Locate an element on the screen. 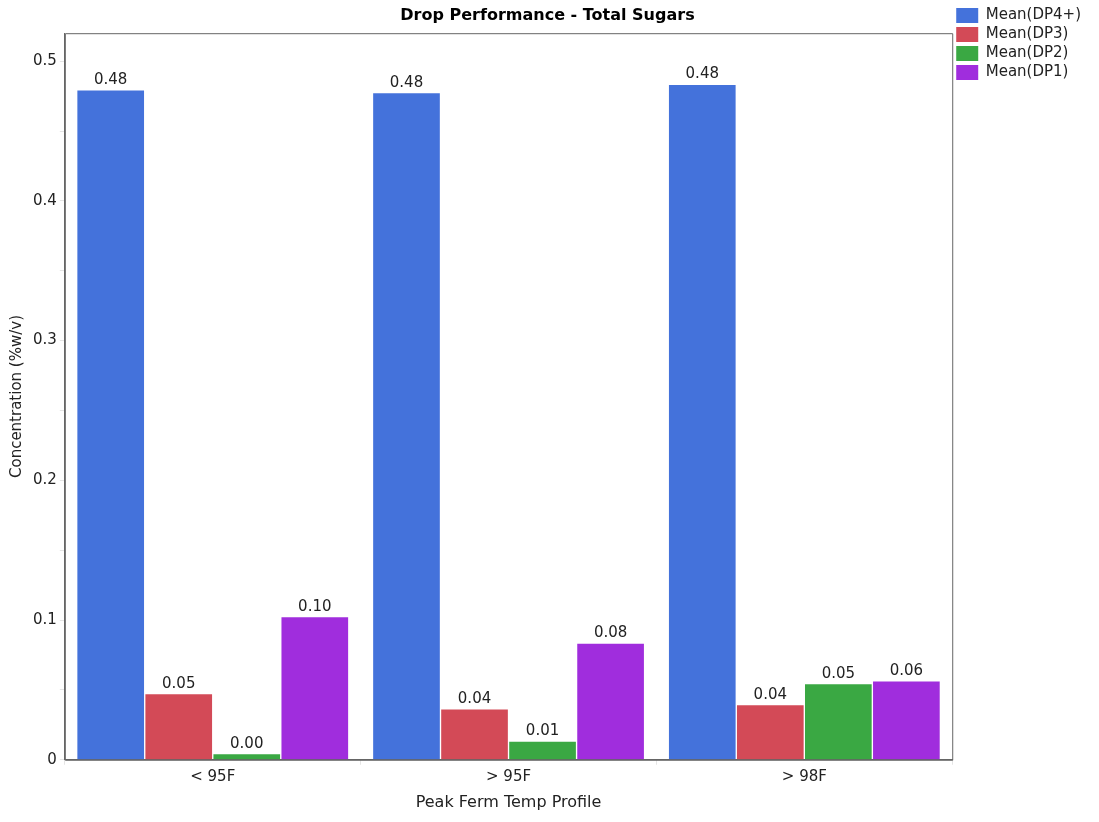  data-label: 0.08 is located at coordinates (610, 632).